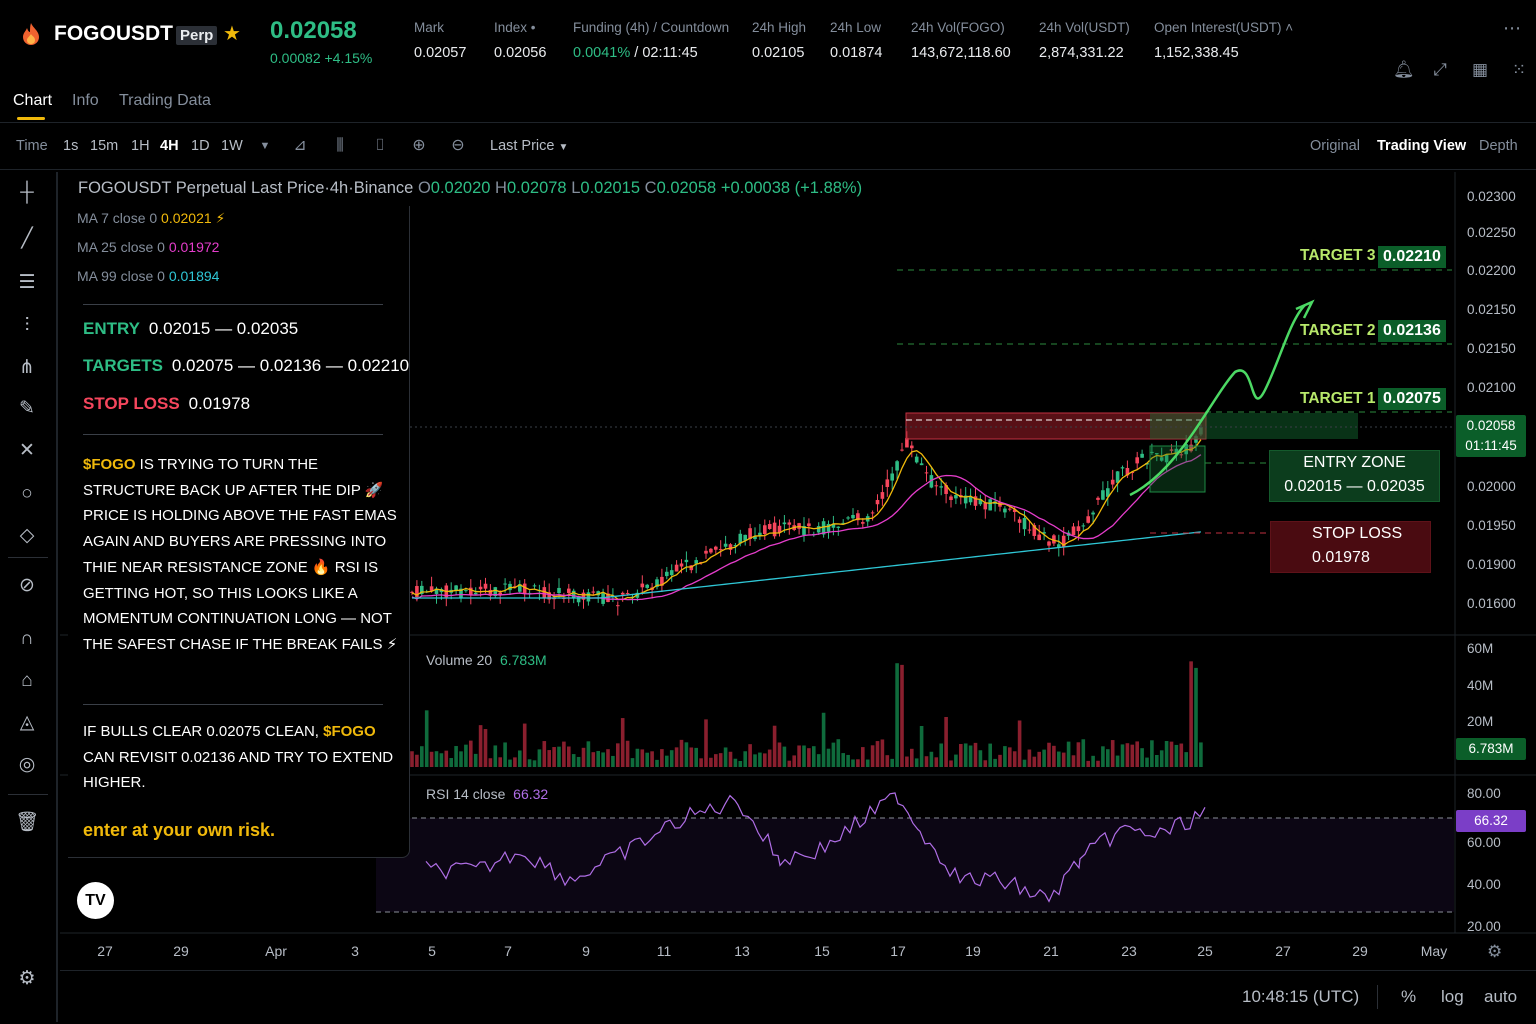 This screenshot has height=1024, width=1536. What do you see at coordinates (742, 951) in the screenshot?
I see `time-tick: 13` at bounding box center [742, 951].